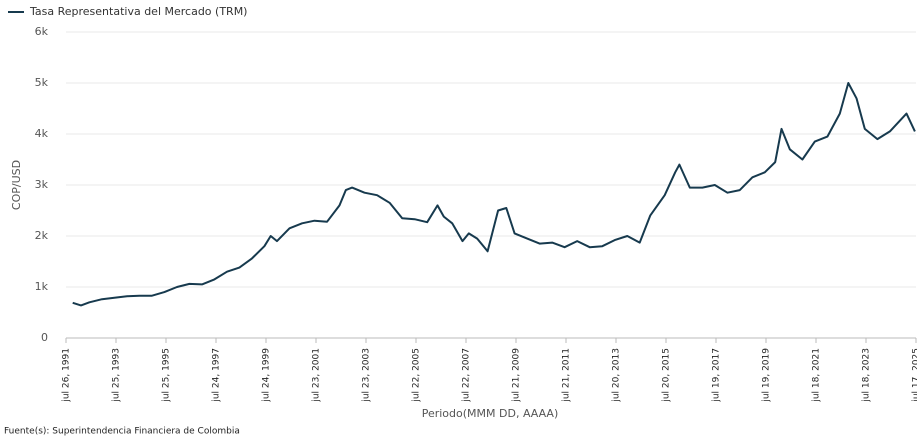  Describe the element at coordinates (42, 184) in the screenshot. I see `y-tick-label: 3k` at that location.